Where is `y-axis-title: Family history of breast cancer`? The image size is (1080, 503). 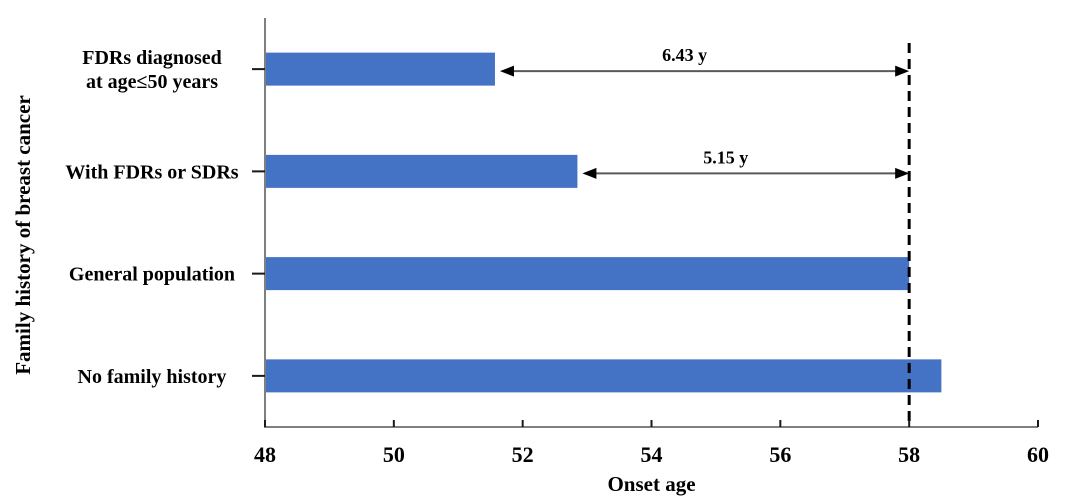 y-axis-title: Family history of breast cancer is located at coordinates (23, 235).